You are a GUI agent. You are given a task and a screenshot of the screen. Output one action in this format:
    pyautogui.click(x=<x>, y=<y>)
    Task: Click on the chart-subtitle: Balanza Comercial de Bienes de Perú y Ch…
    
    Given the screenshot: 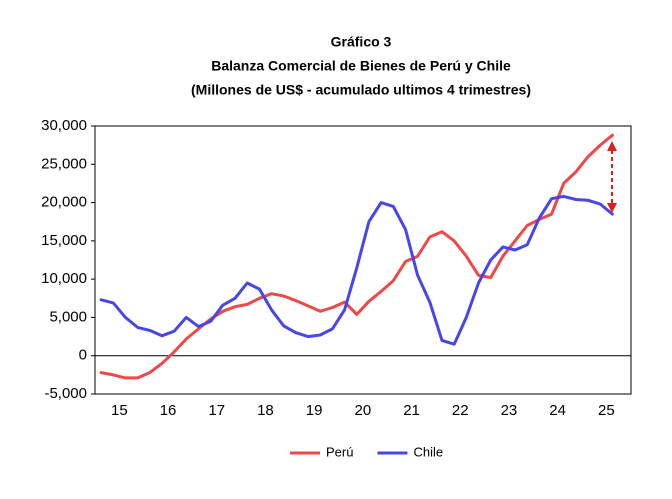 What is the action you would take?
    pyautogui.click(x=361, y=66)
    